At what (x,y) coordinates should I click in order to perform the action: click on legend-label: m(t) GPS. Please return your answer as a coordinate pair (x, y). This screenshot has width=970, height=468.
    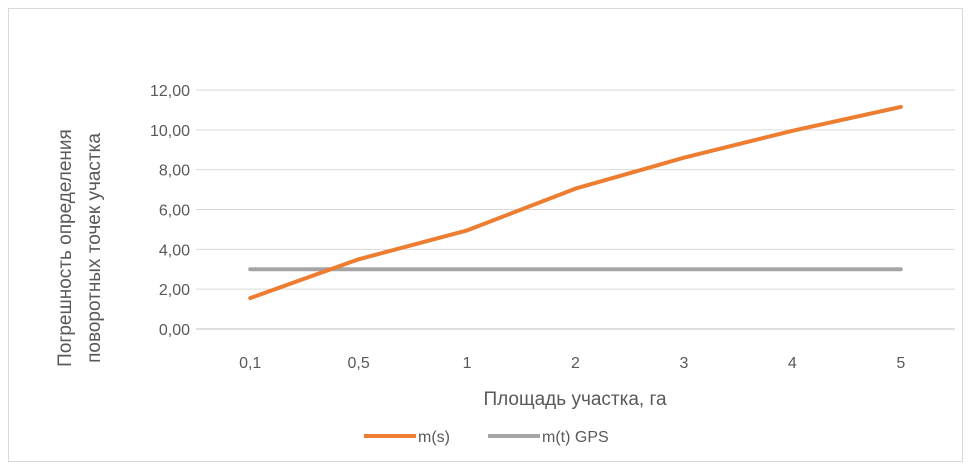
    Looking at the image, I should click on (575, 437).